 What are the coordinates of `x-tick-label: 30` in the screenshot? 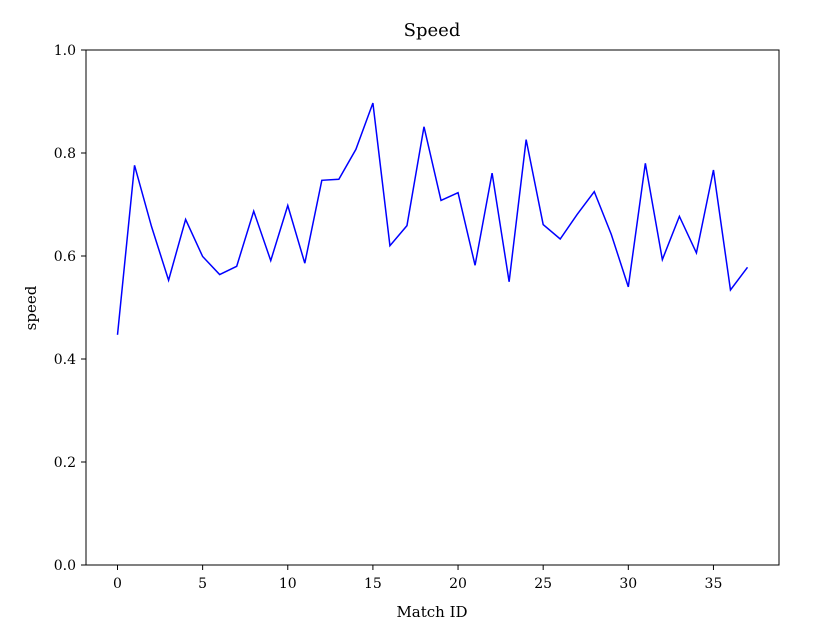 It's located at (628, 584).